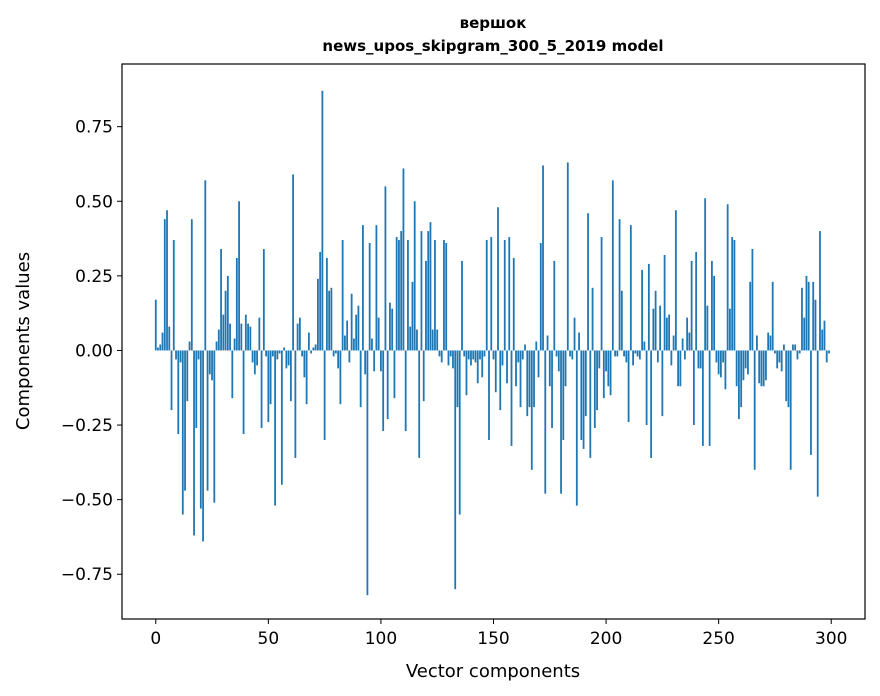 This screenshot has height=696, width=880. What do you see at coordinates (492, 46) in the screenshot?
I see `chart-subtitle: news_upos_skipgram_300_5_2019 model` at bounding box center [492, 46].